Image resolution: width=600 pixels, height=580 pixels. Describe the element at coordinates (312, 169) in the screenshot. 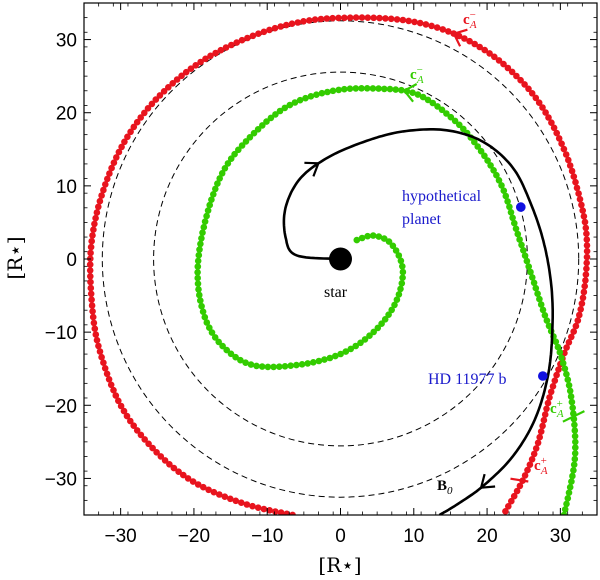

I see `field-line-arrow-top` at that location.